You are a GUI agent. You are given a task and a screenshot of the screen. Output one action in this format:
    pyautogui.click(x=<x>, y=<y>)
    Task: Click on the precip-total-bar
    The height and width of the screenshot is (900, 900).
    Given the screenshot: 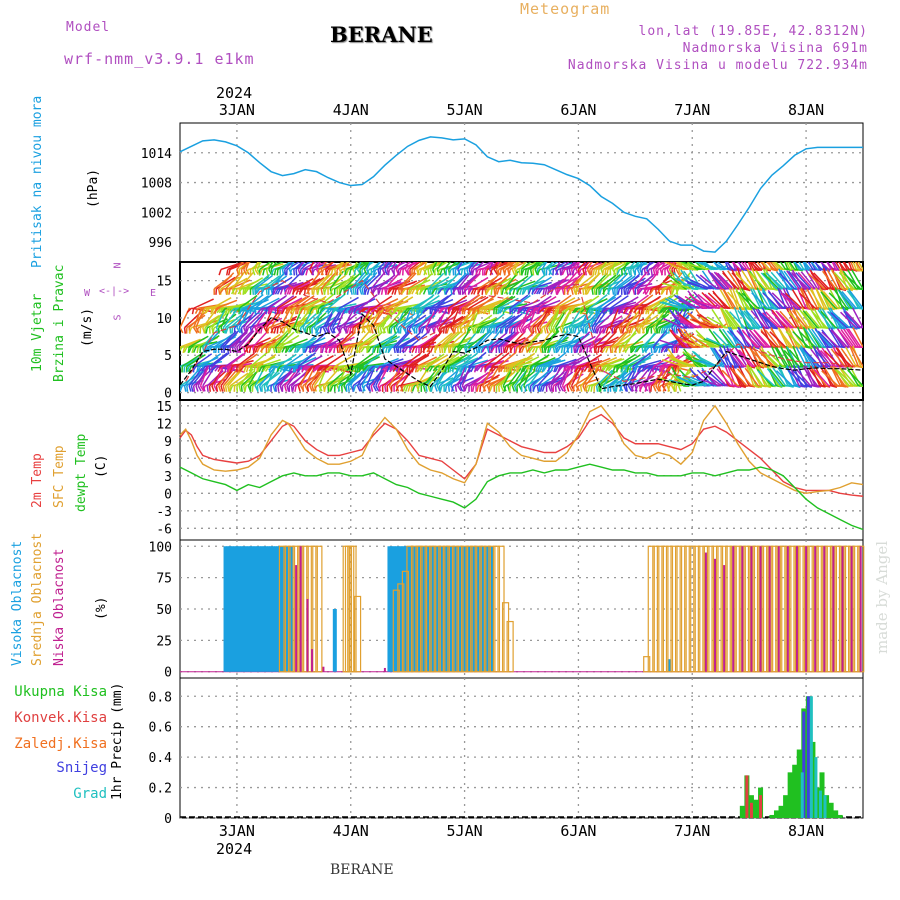 What is the action you would take?
    pyautogui.click(x=742, y=811)
    